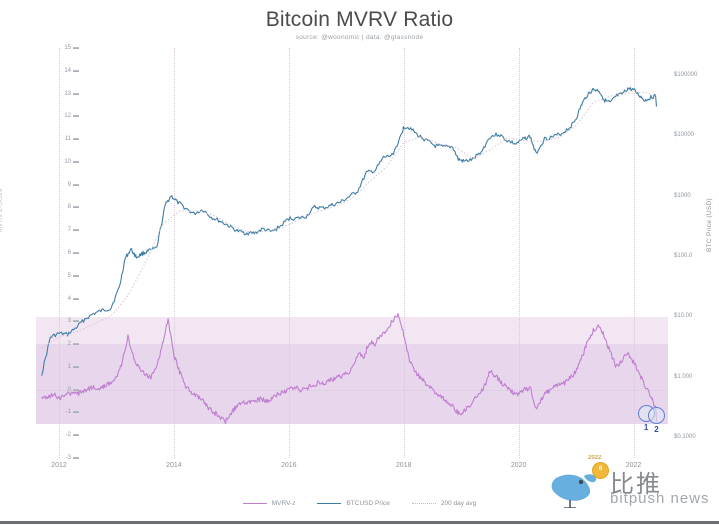  Describe the element at coordinates (73, 184) in the screenshot. I see `y-tick-left: 9 ▬` at that location.